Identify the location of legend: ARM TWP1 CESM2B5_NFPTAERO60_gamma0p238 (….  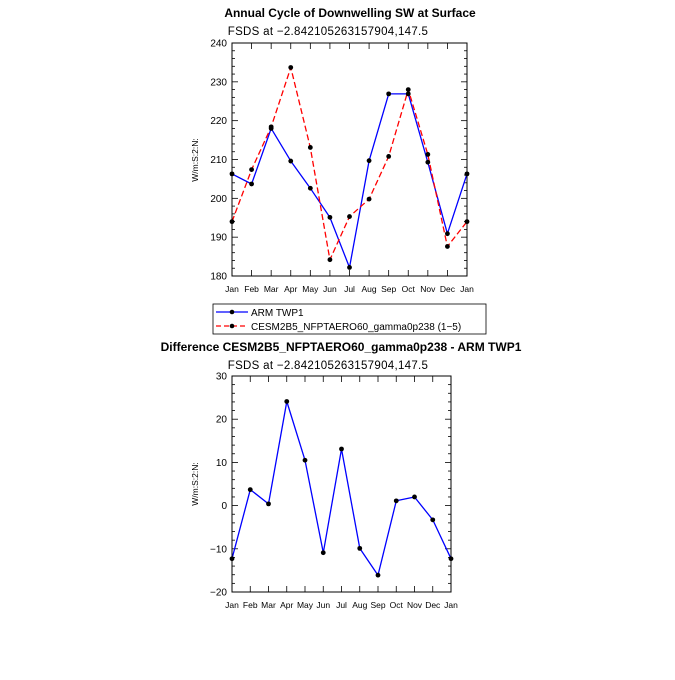
(349, 319).